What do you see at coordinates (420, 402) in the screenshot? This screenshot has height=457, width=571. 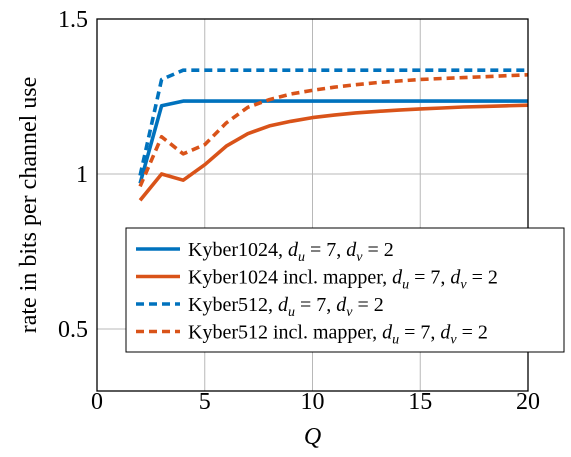 I see `x-tick-label: 15` at bounding box center [420, 402].